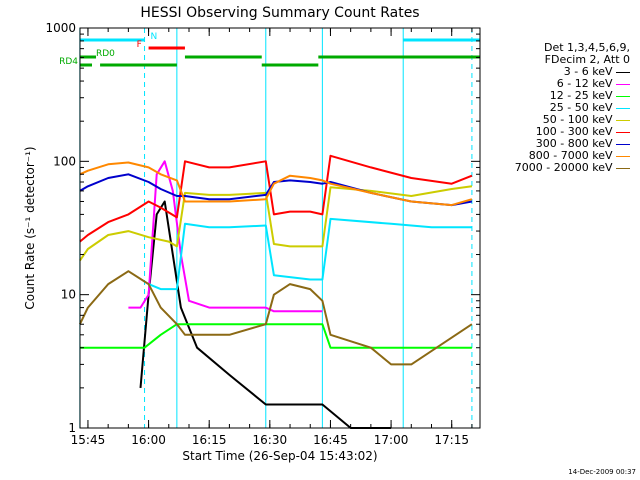  What do you see at coordinates (586, 47) in the screenshot?
I see `legend-header-0: Det 1,3,4,5,6,9,` at bounding box center [586, 47].